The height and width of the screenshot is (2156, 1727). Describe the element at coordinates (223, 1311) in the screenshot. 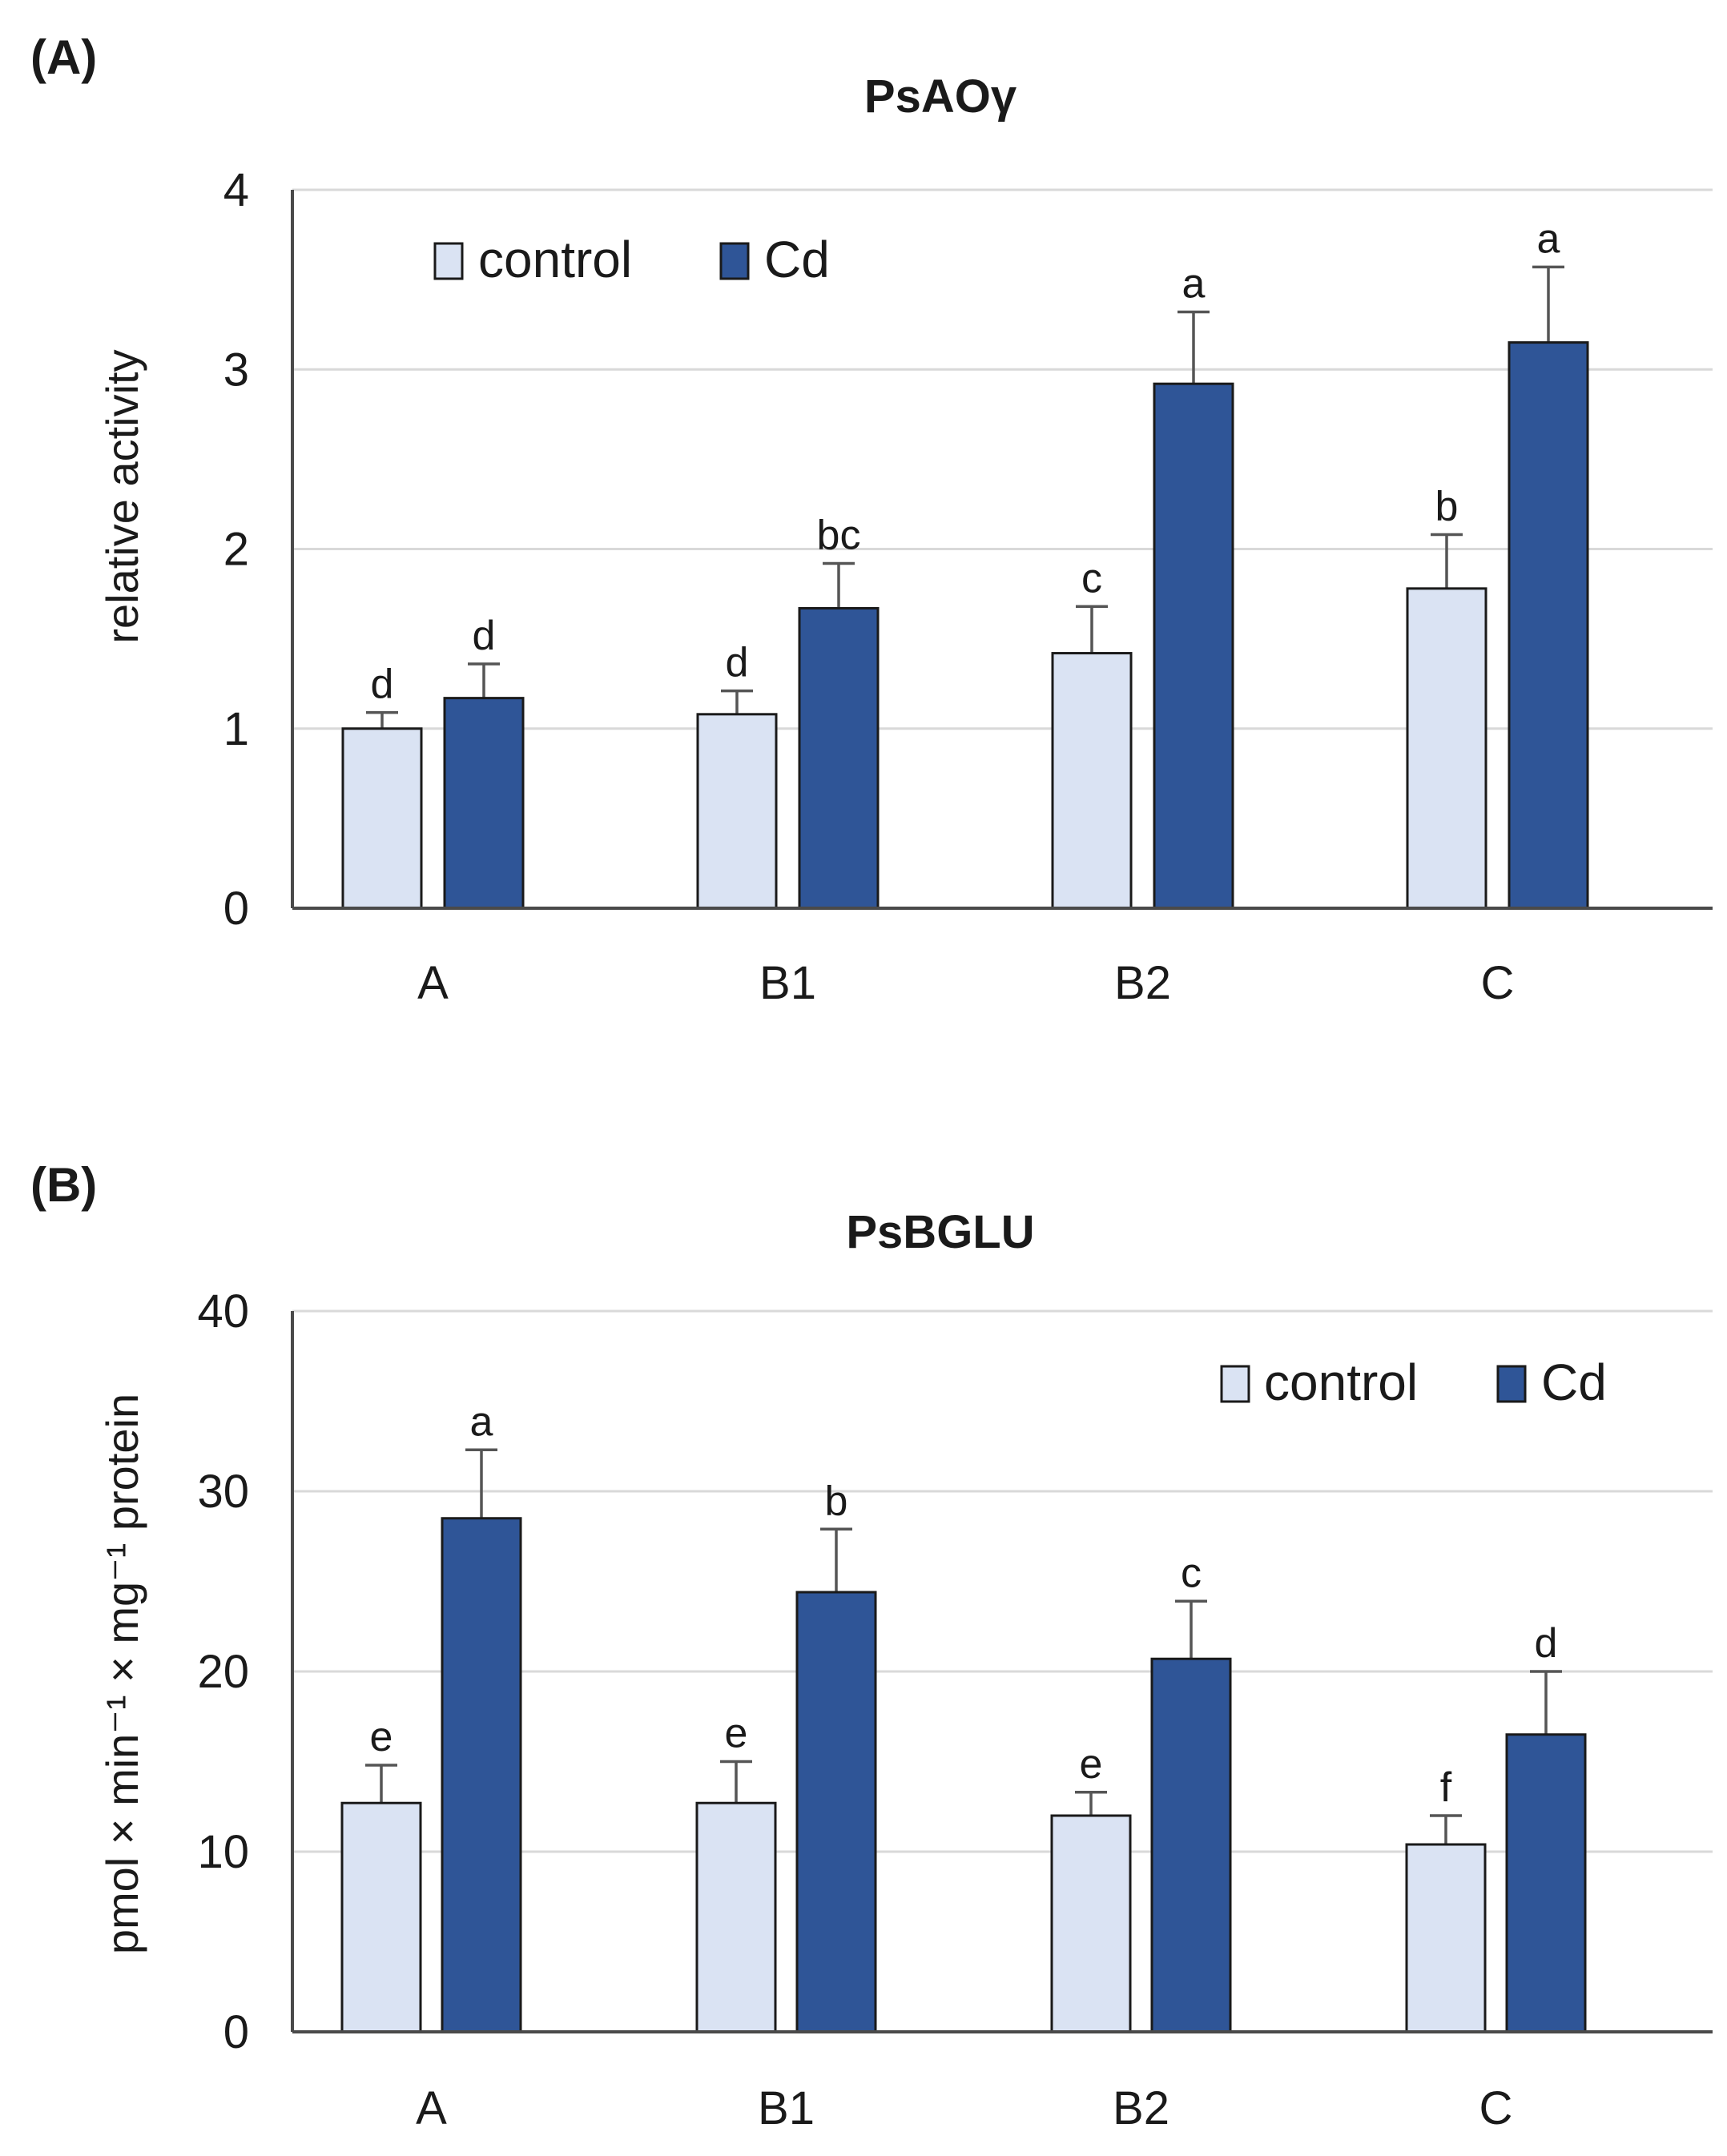

I see `y-tick-label: 40` at that location.